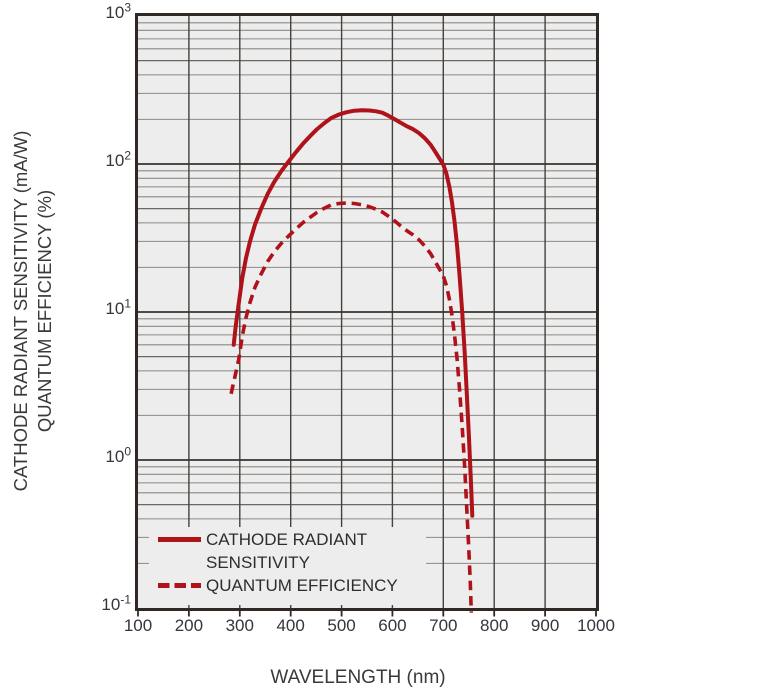 The height and width of the screenshot is (700, 768). What do you see at coordinates (545, 625) in the screenshot?
I see `x-tick-label: 900` at bounding box center [545, 625].